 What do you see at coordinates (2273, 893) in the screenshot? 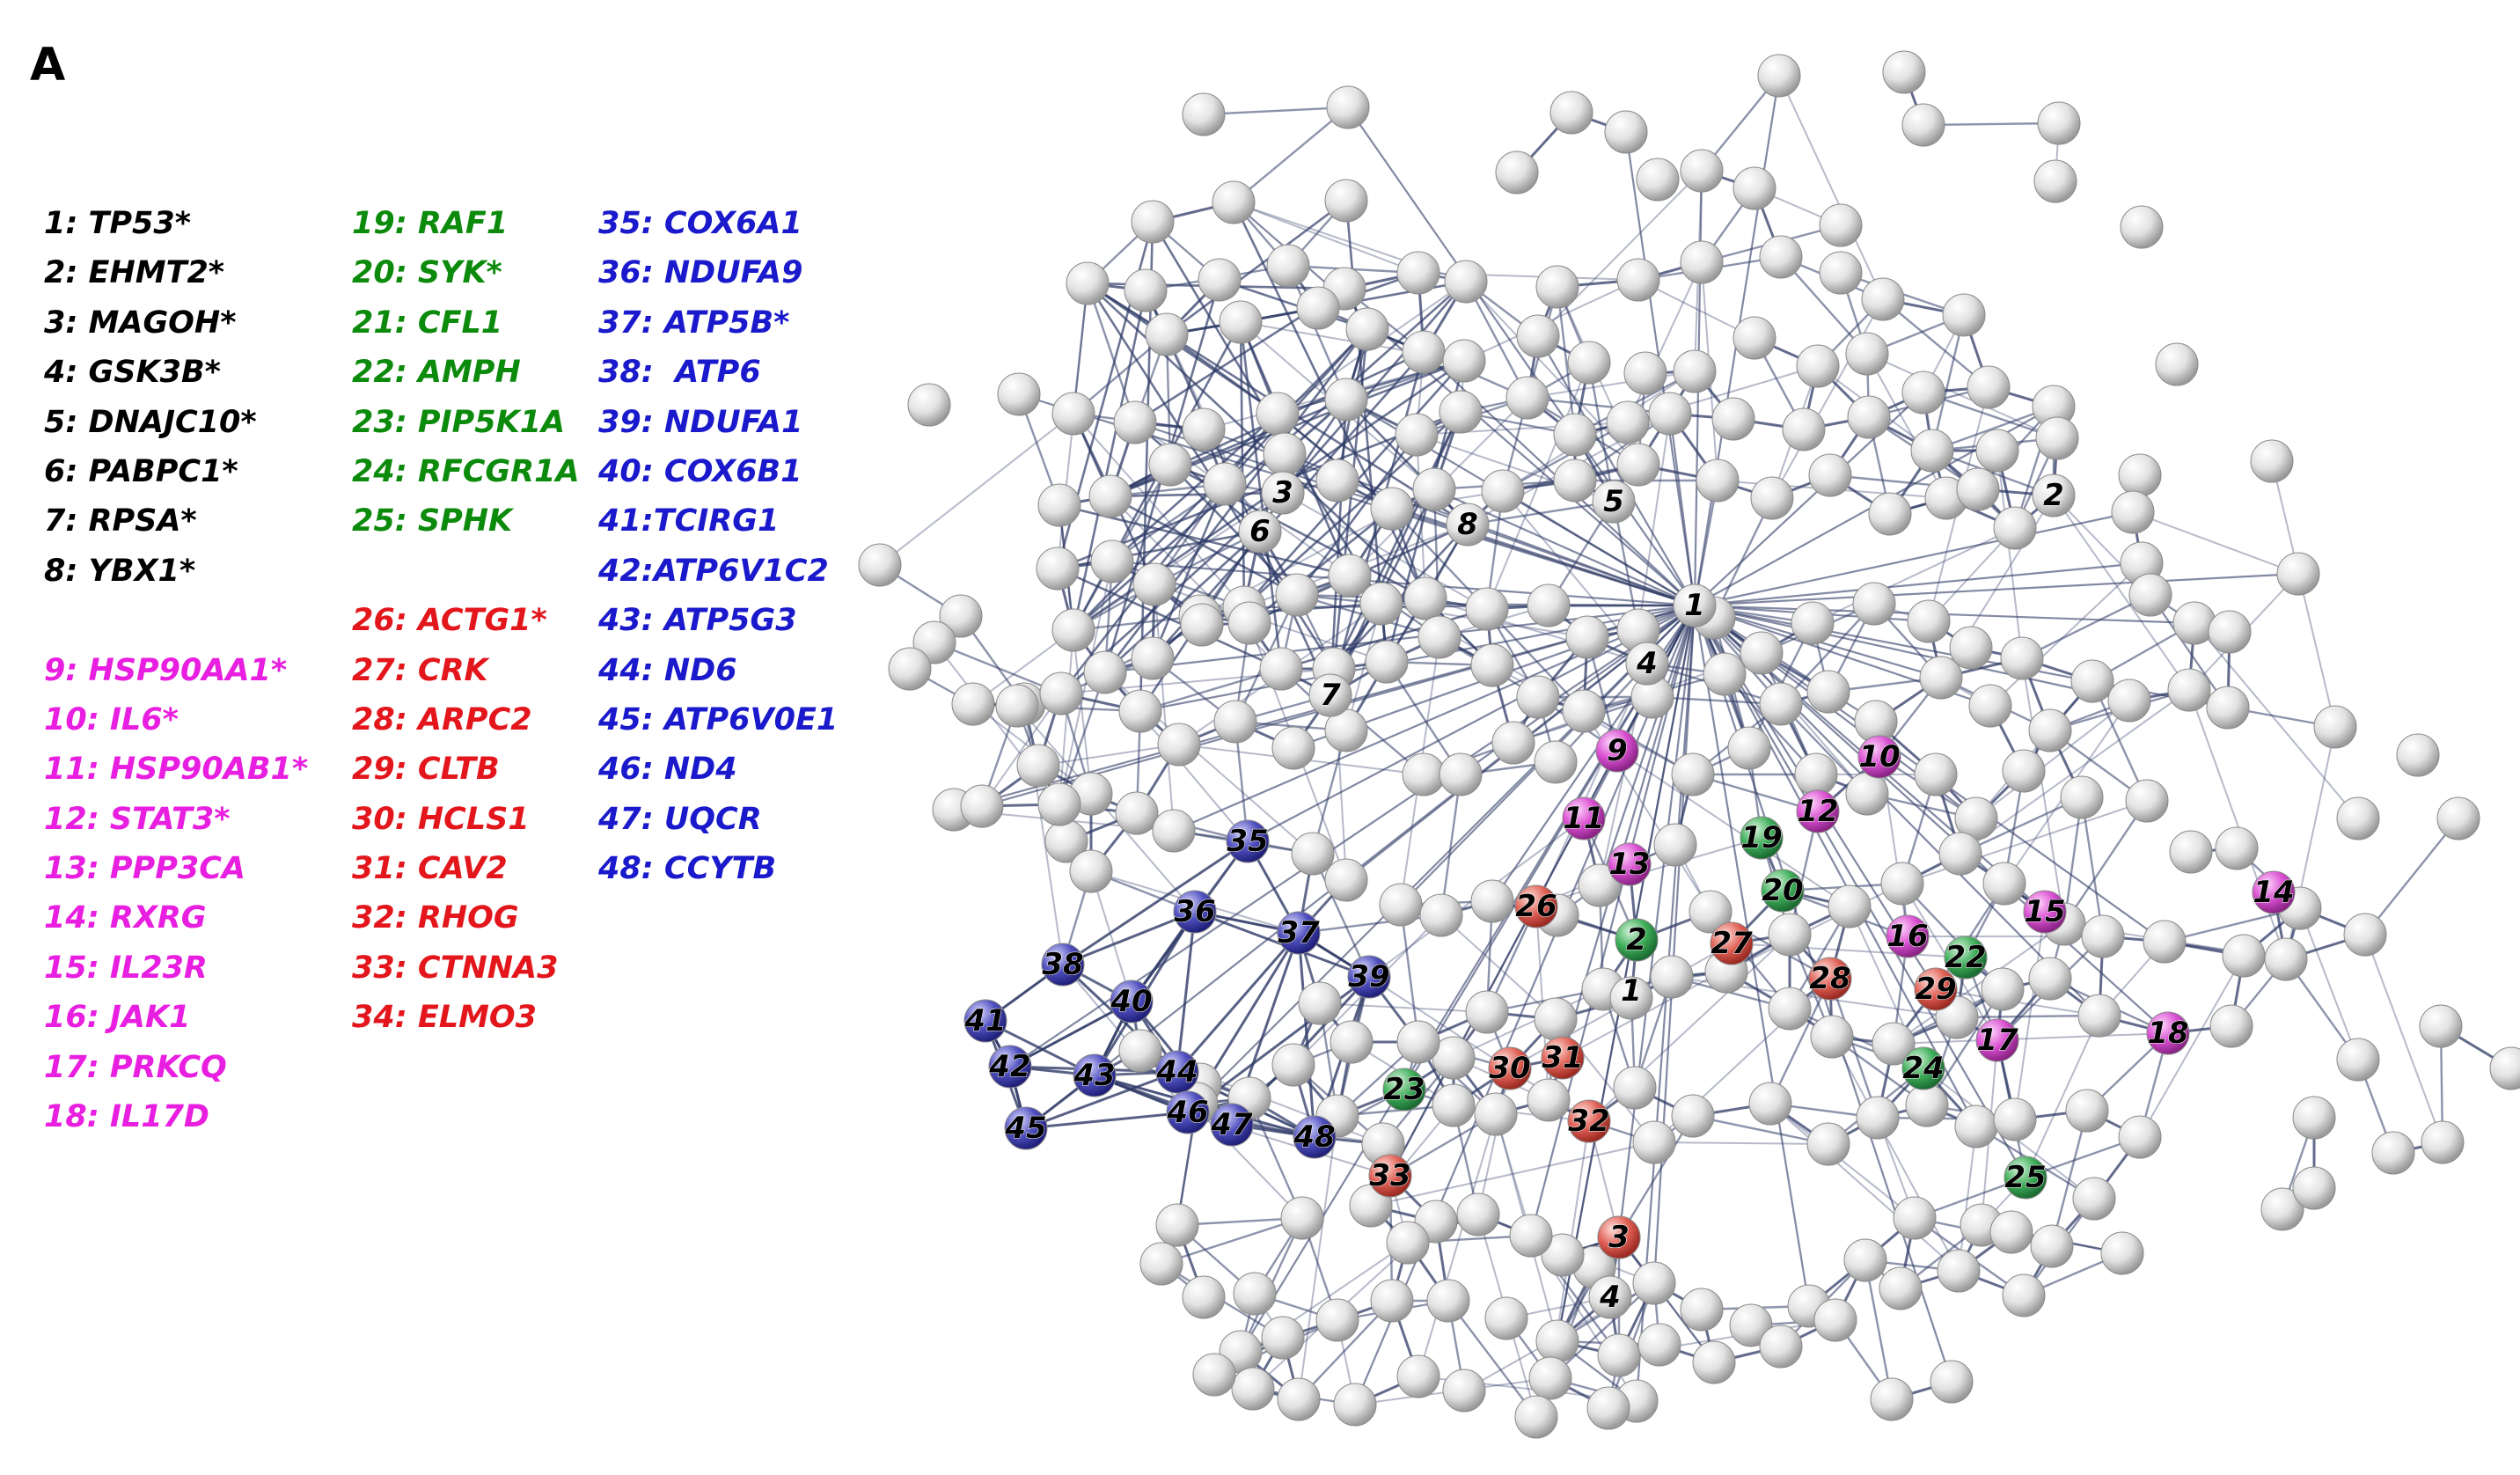
I see `node-label: 14` at bounding box center [2273, 893].